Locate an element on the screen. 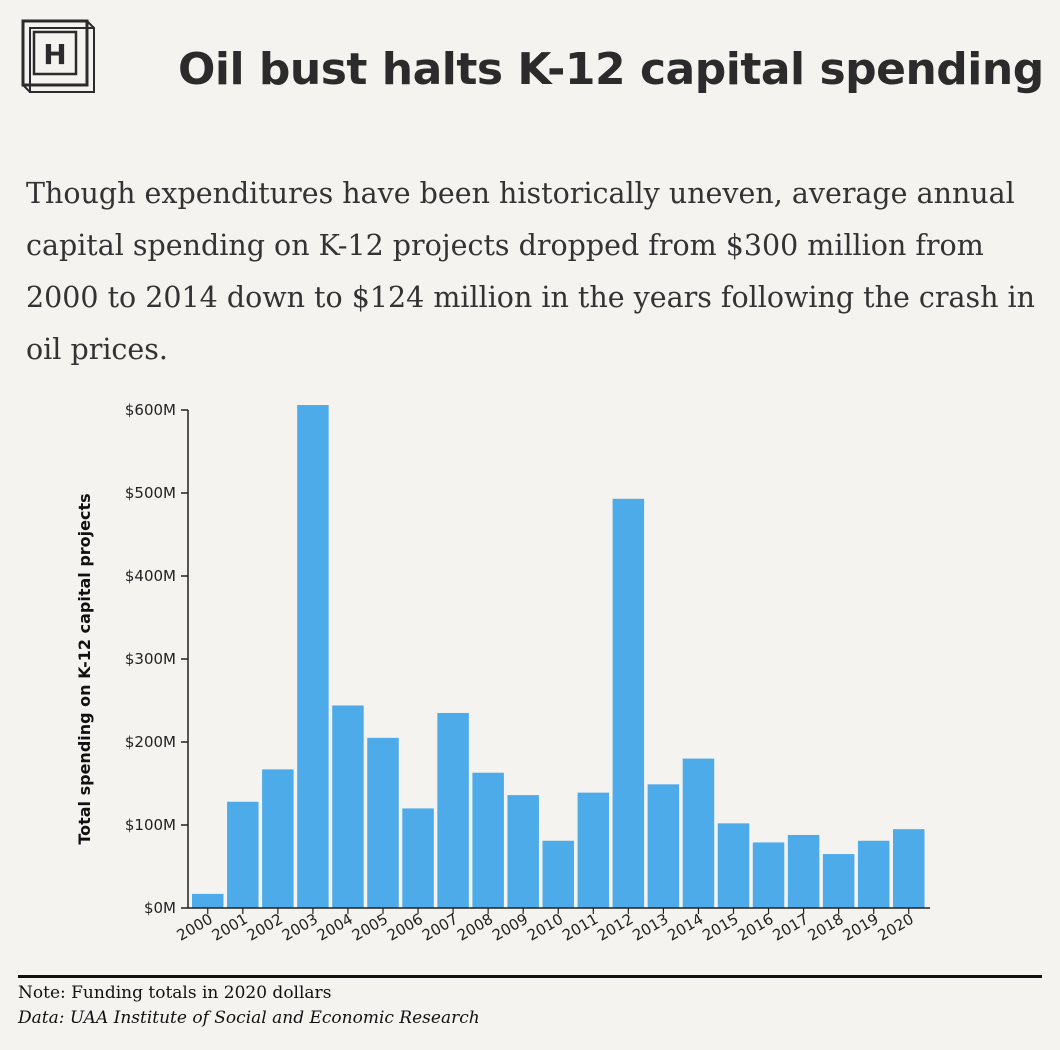 The width and height of the screenshot is (1060, 1050). bar-2006 is located at coordinates (418, 858).